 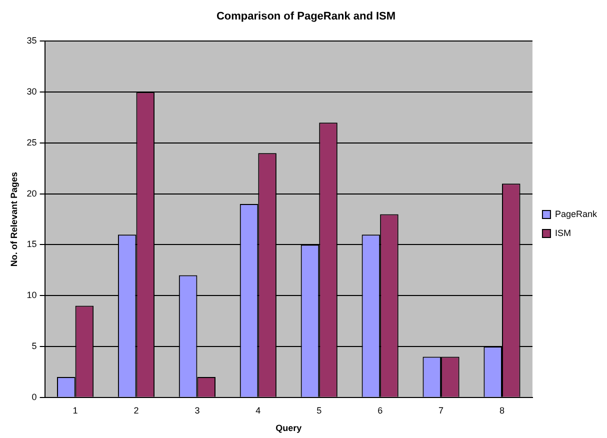 I want to click on x-tick-label: 1, so click(x=75, y=410).